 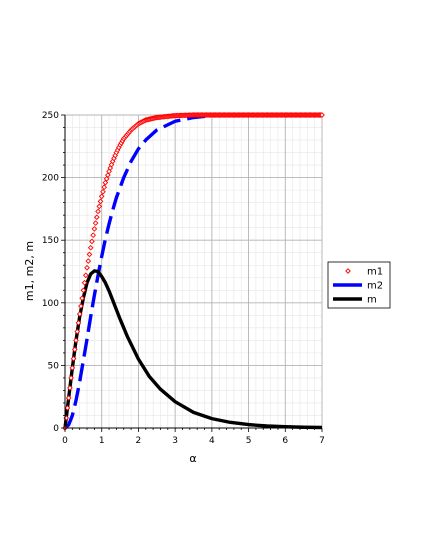 What do you see at coordinates (192, 458) in the screenshot?
I see `x-axis-label: α` at bounding box center [192, 458].